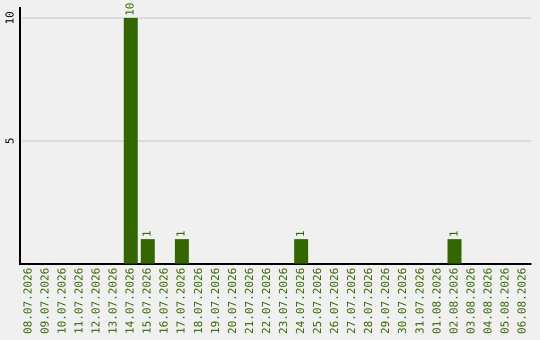 The image size is (540, 340). Describe the element at coordinates (385, 301) in the screenshot. I see `x-tick-label: 29.07.2026` at that location.